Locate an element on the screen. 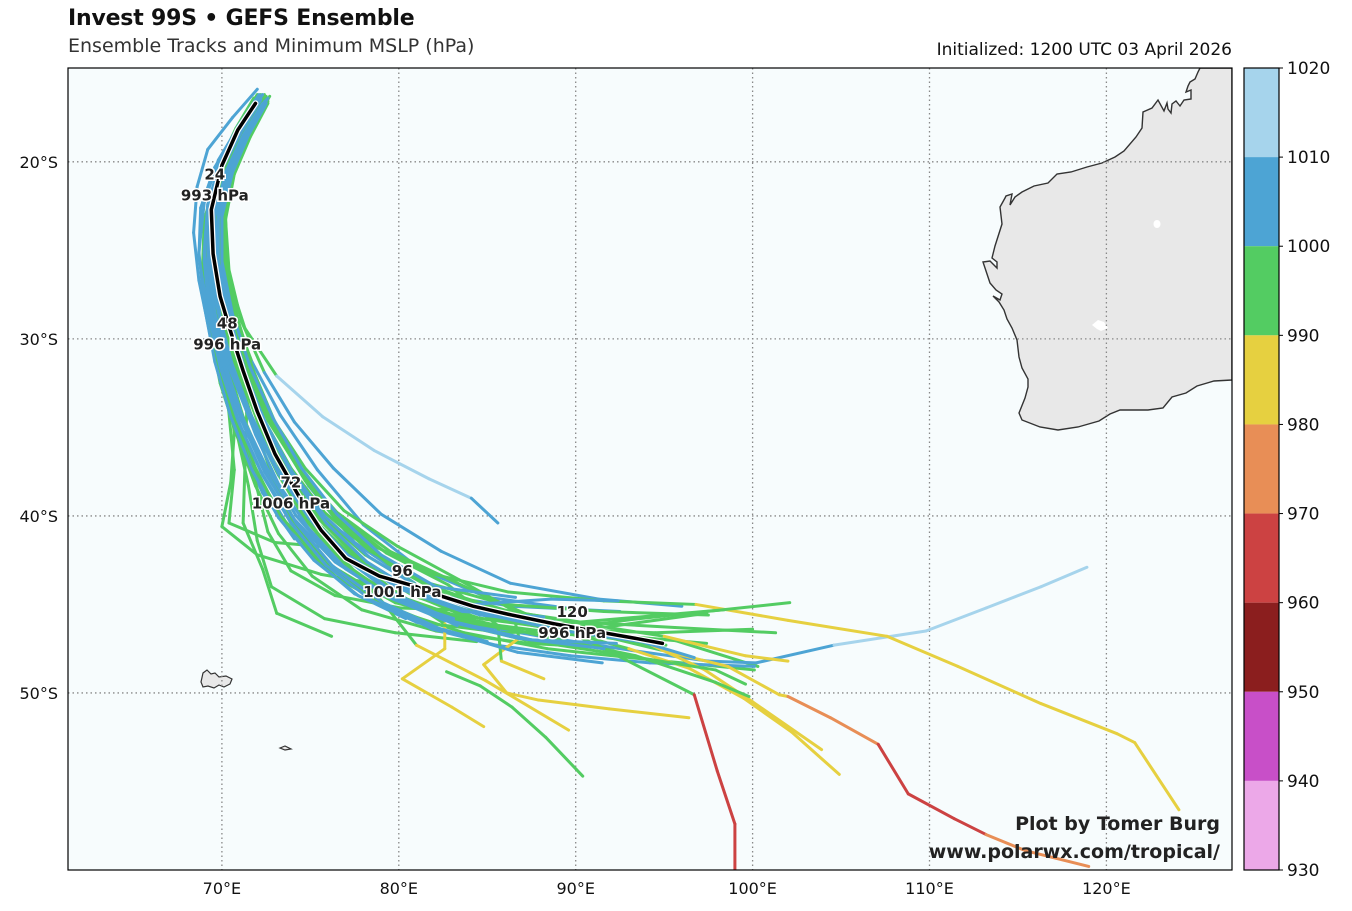 The width and height of the screenshot is (1352, 911). forecast-hour-label: 72 is located at coordinates (290, 483).